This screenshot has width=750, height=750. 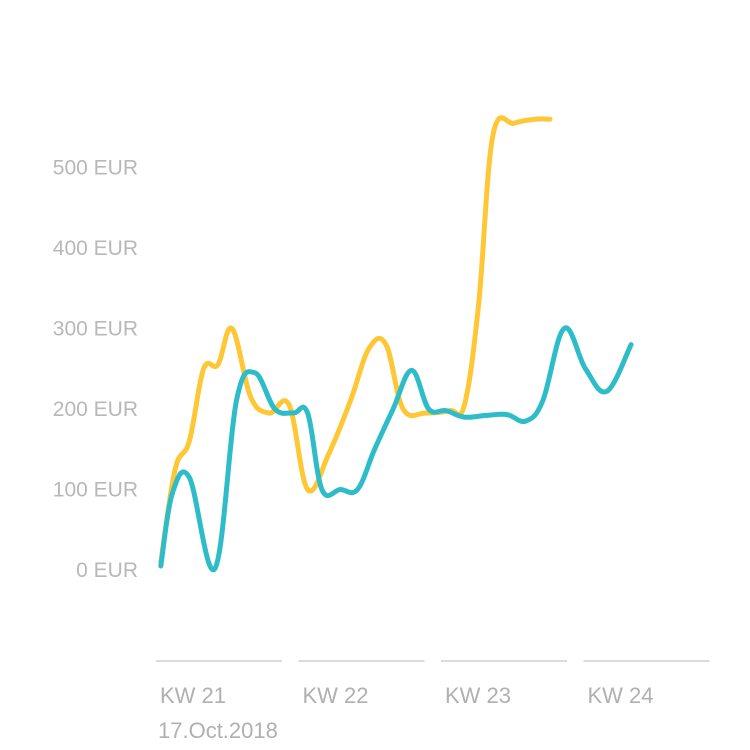 What do you see at coordinates (95, 490) in the screenshot?
I see `y-tick-label: 100 EUR` at bounding box center [95, 490].